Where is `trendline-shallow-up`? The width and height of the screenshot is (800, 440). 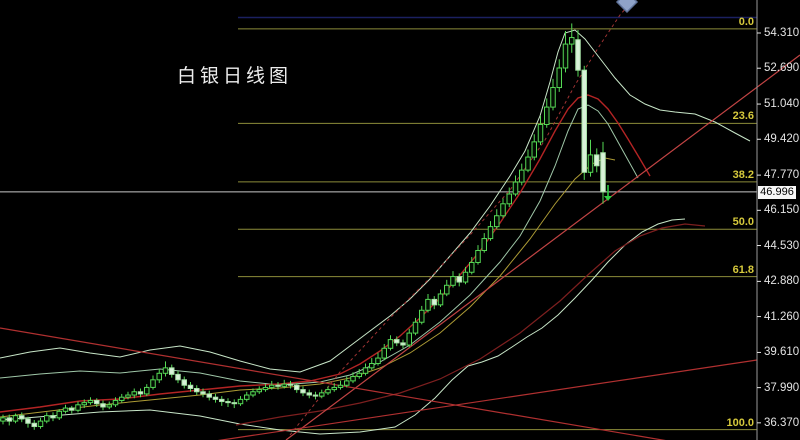
trendline-shallow-up is located at coordinates (476, 399).